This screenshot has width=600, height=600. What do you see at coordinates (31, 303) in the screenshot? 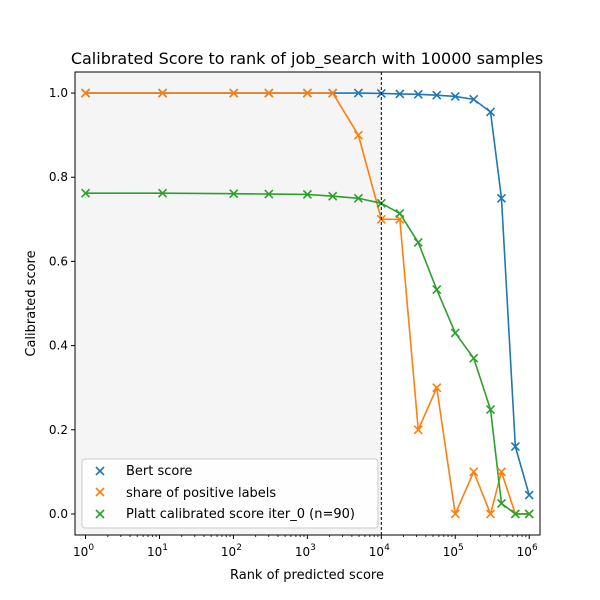
I see `y-axis-label: Calibrated score` at bounding box center [31, 303].